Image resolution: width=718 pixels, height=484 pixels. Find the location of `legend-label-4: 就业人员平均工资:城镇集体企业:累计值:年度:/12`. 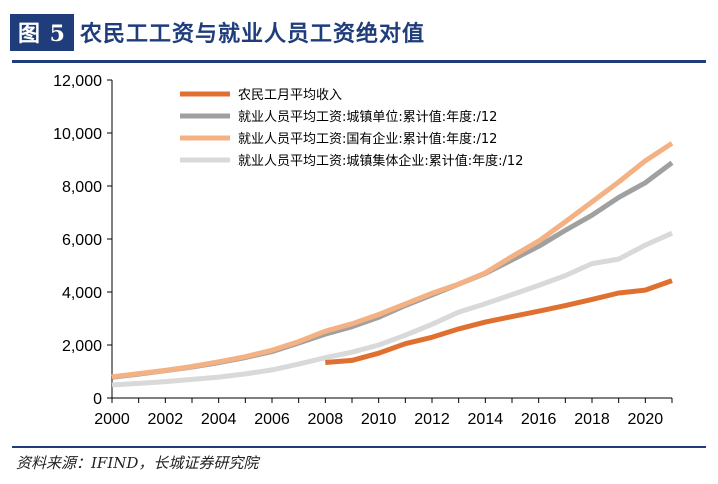

legend-label-4: 就业人员平均工资:城镇集体企业:累计值:年度:/12 is located at coordinates (380, 161).